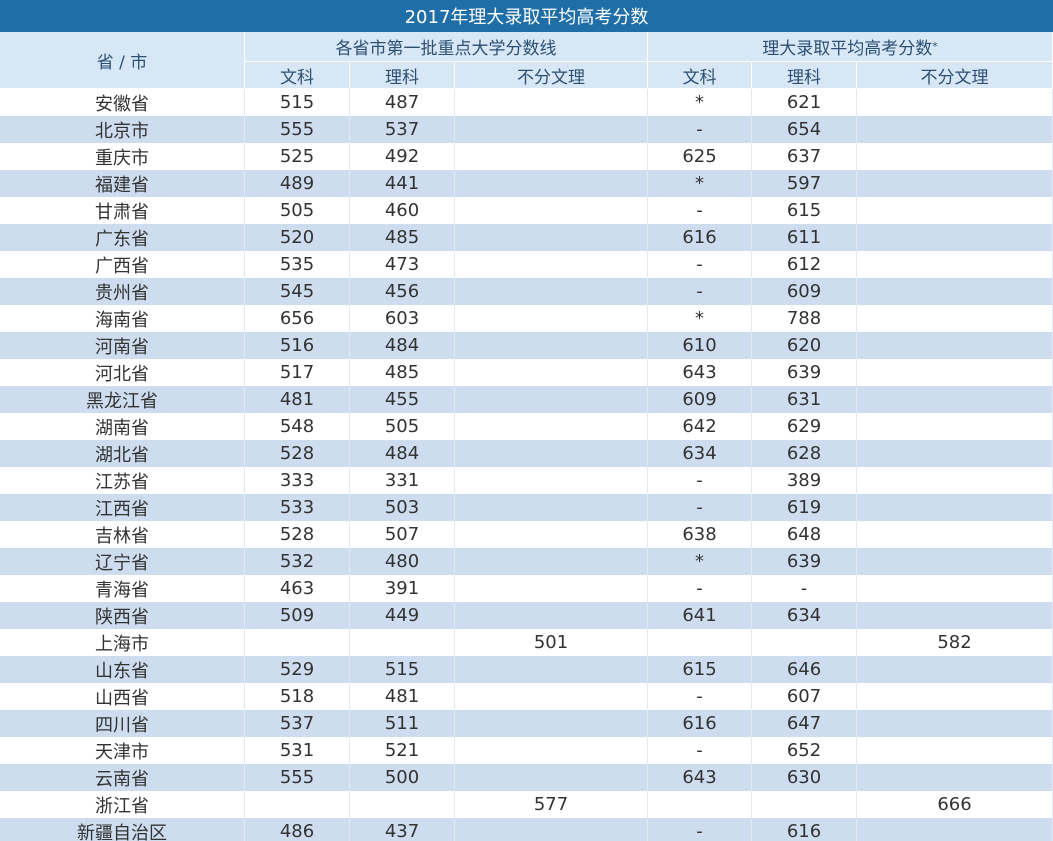  Describe the element at coordinates (122, 156) in the screenshot. I see `region-cell: 重庆市` at that location.